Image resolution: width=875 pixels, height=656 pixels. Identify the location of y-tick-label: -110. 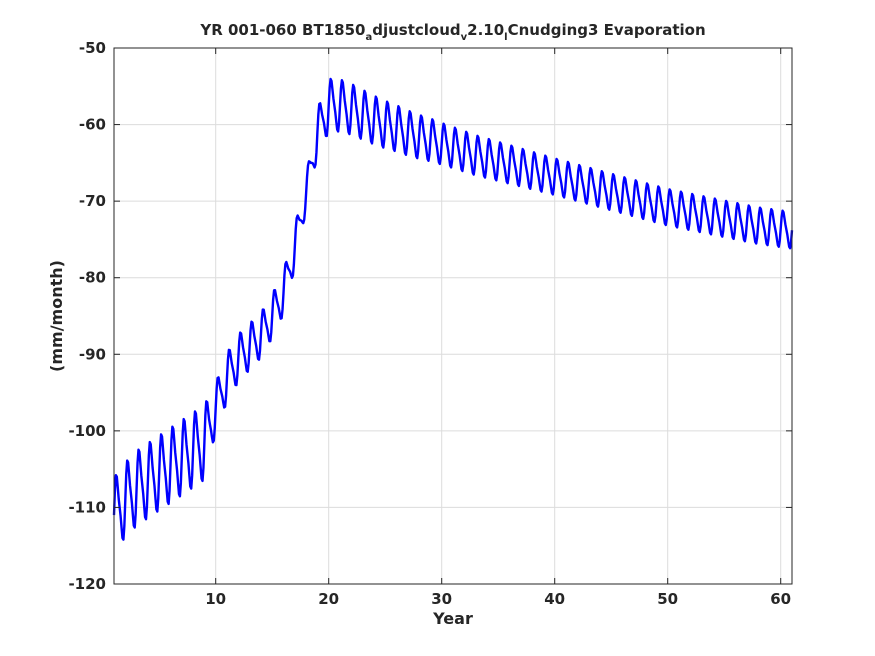
(87, 507).